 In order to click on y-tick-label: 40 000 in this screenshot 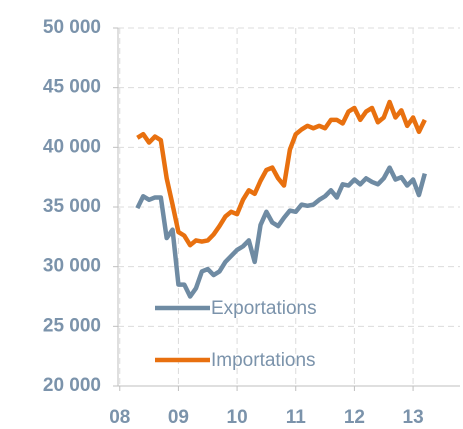, I will do `click(72, 146)`.